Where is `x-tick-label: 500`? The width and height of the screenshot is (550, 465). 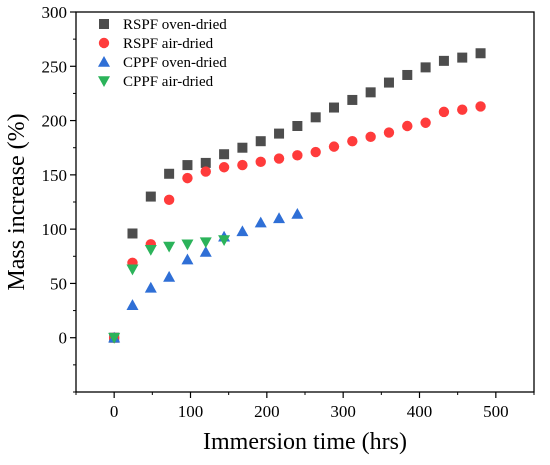
x-tick-label: 500 is located at coordinates (496, 411).